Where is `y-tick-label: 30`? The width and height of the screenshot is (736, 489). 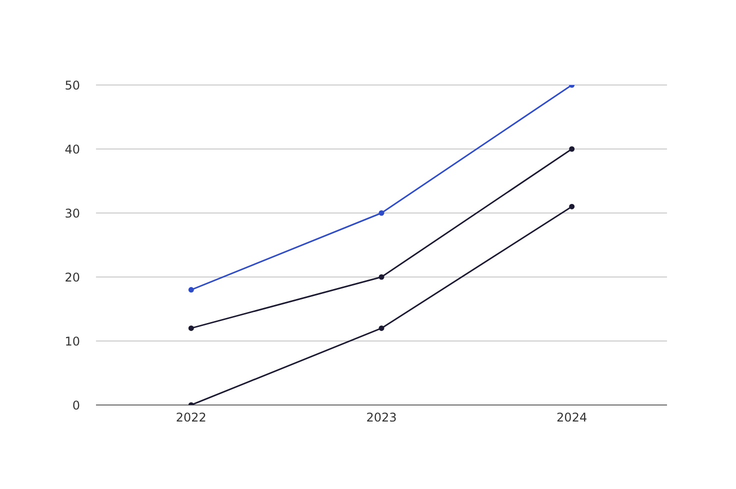
y-tick-label: 30 is located at coordinates (72, 213).